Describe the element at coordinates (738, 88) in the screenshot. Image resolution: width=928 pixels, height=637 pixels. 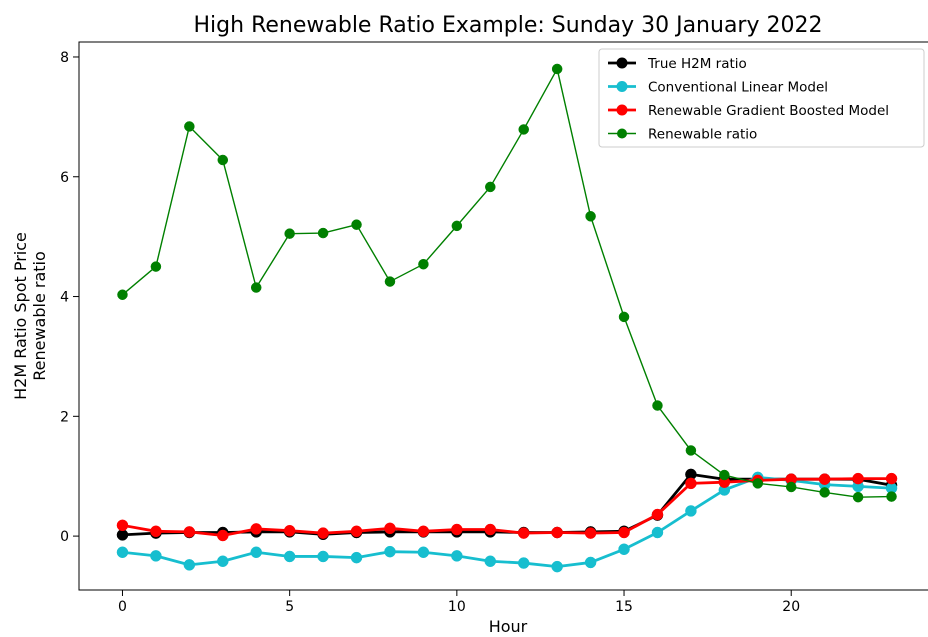
I see `legend-label: Conventional Linear Model` at that location.